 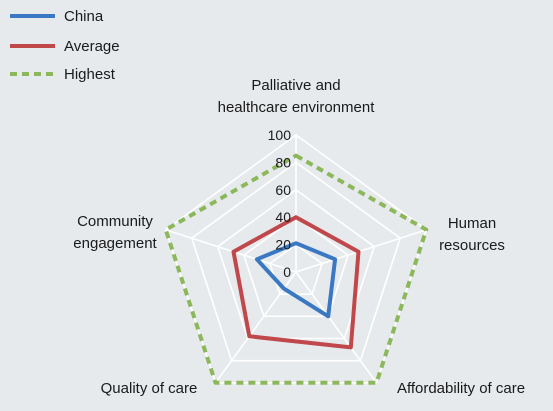 What do you see at coordinates (283, 162) in the screenshot?
I see `tick-label-80: 80` at bounding box center [283, 162].